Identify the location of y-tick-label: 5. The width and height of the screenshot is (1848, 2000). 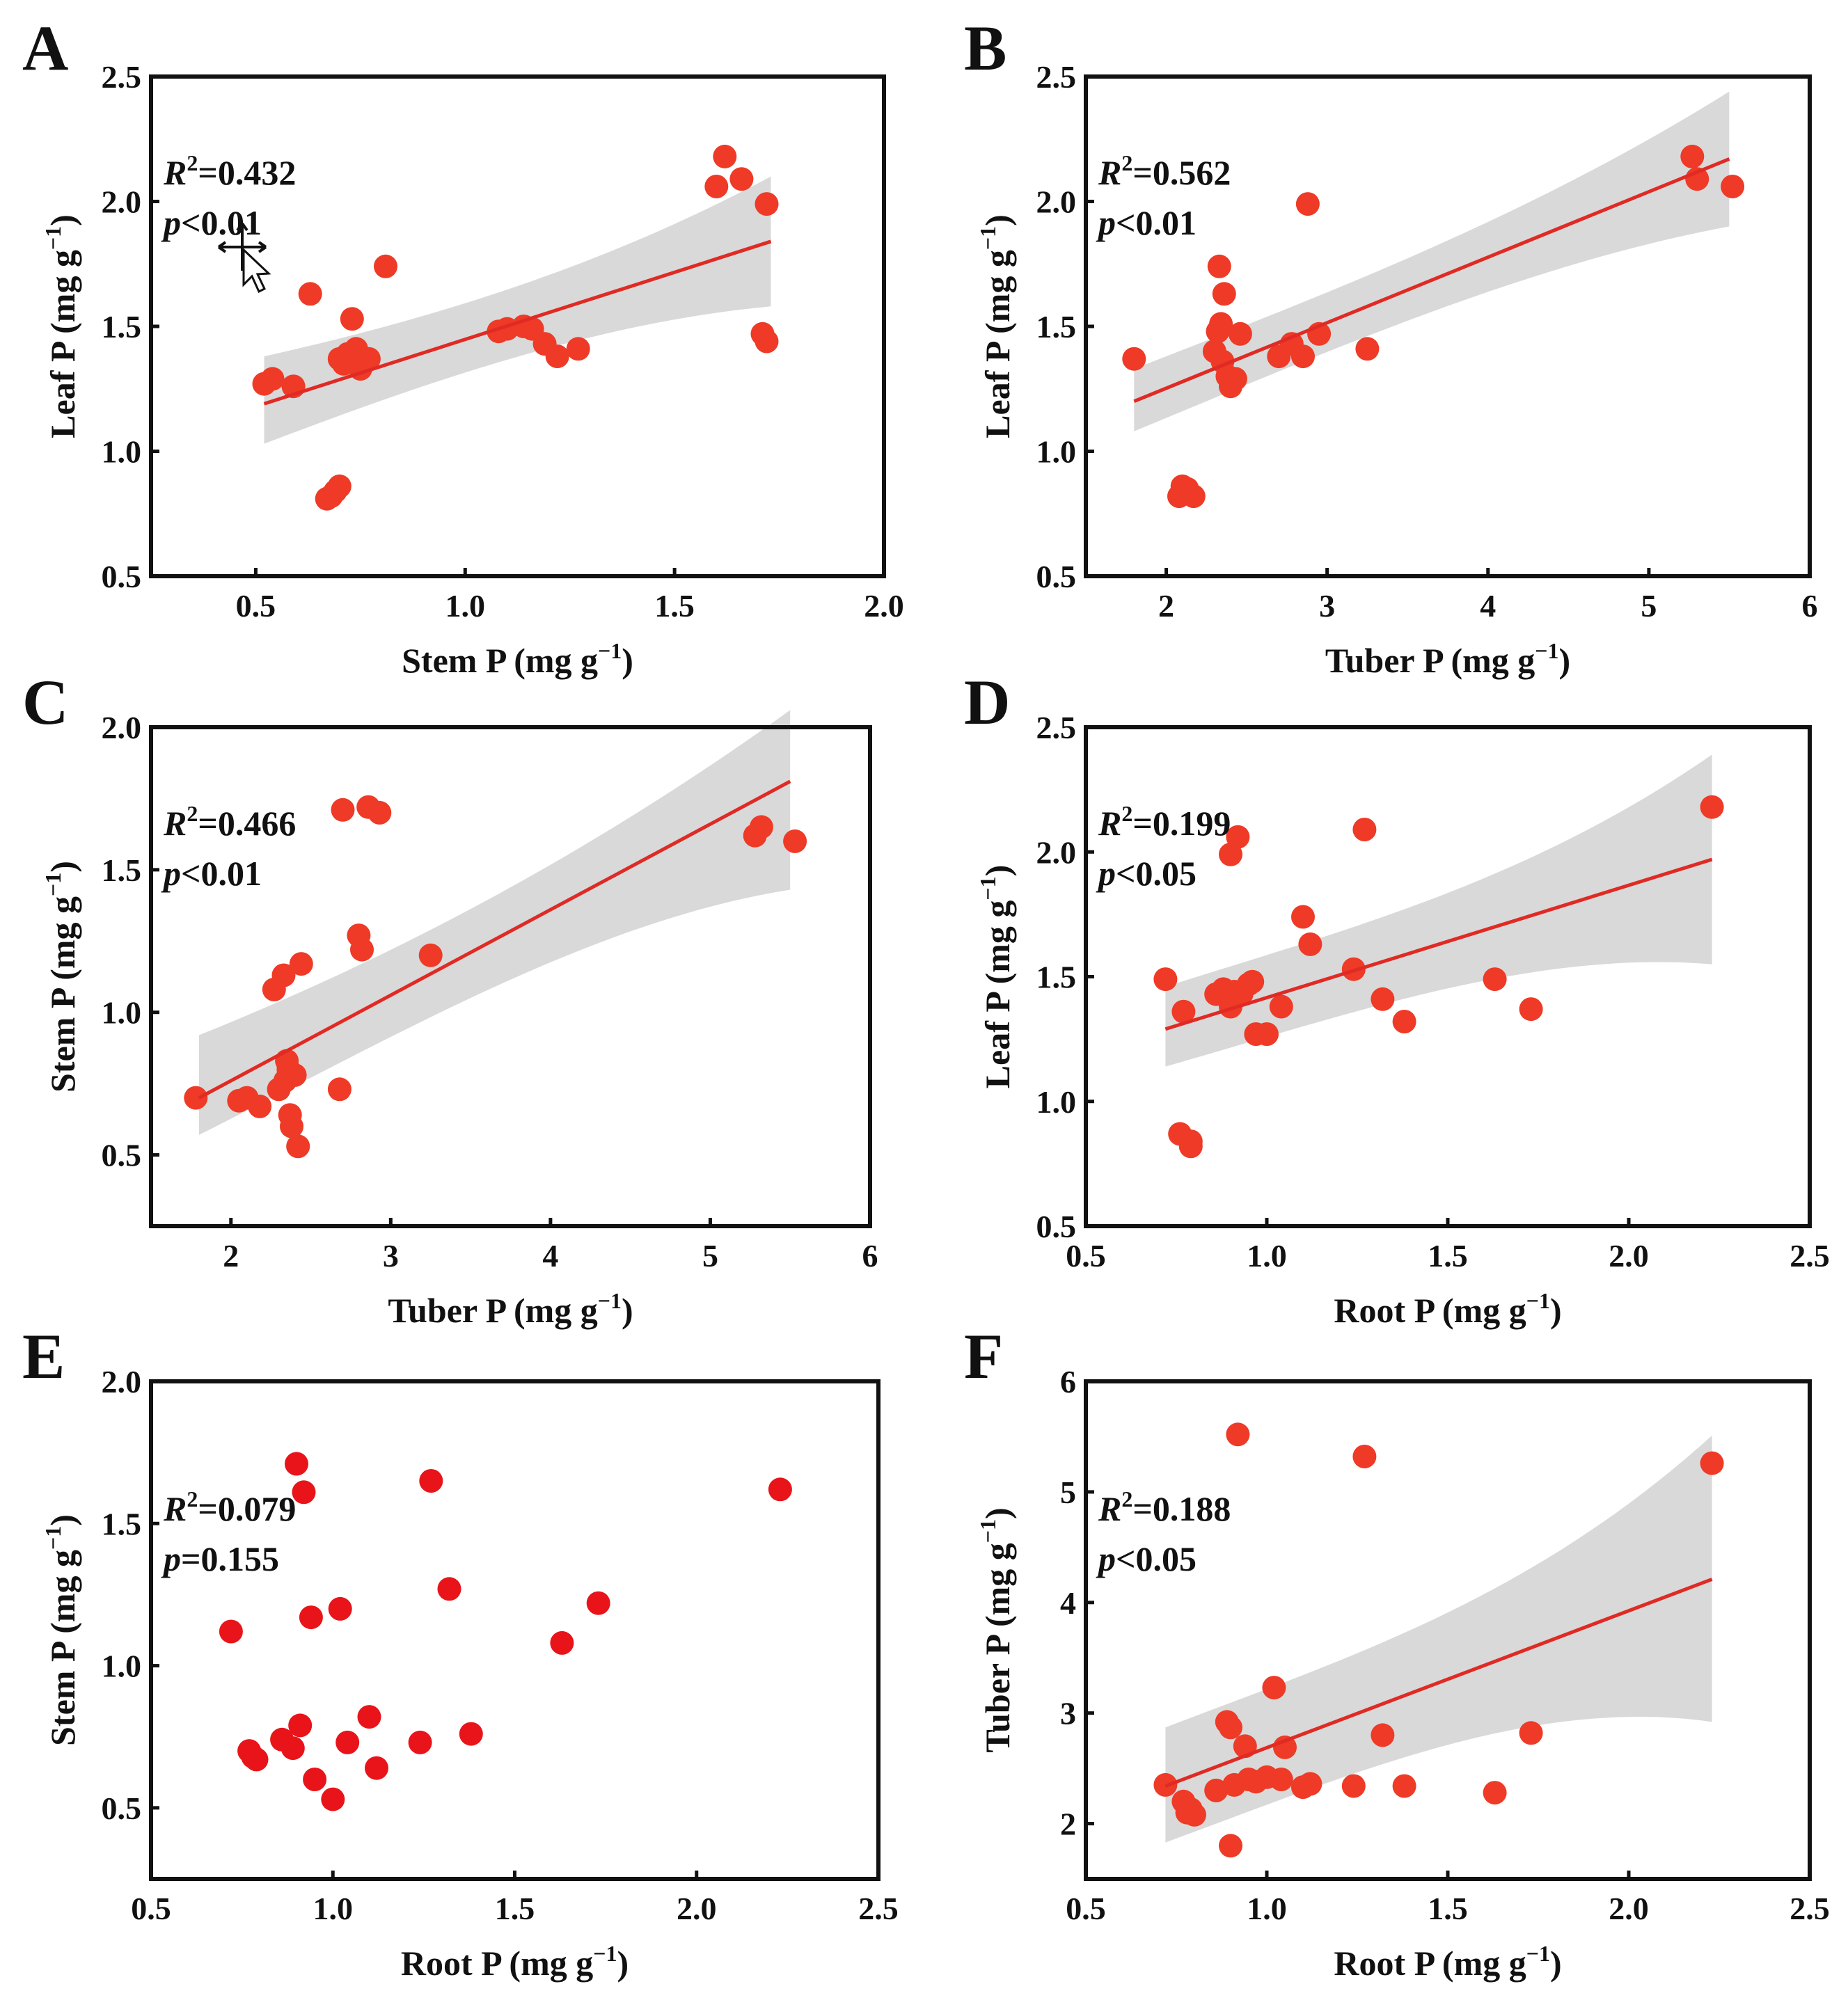
(1068, 1492).